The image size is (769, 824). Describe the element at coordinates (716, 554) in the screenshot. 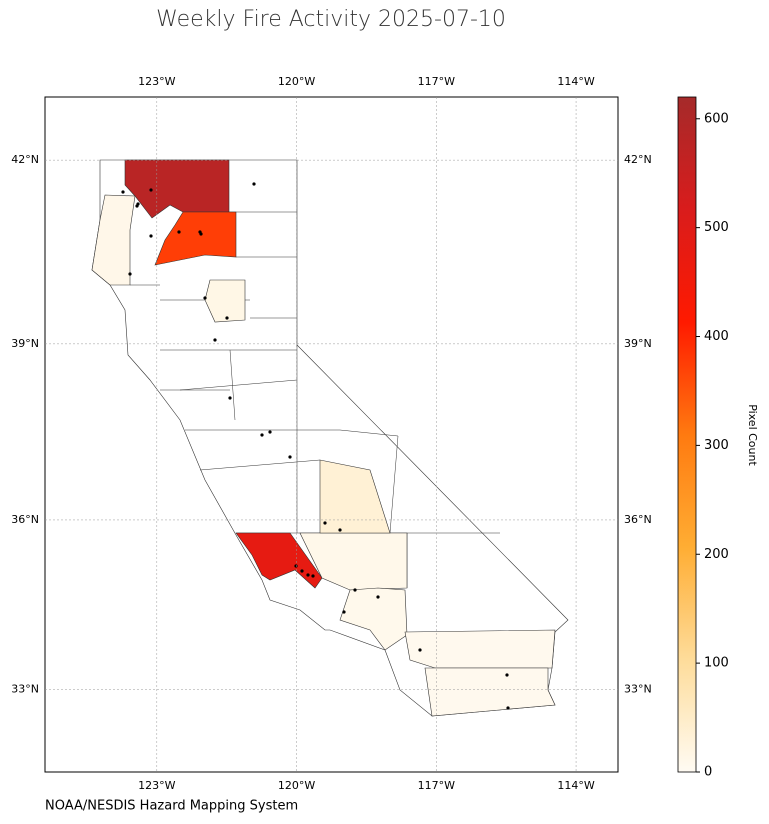

I see `colorbar-tick-label: 200` at that location.